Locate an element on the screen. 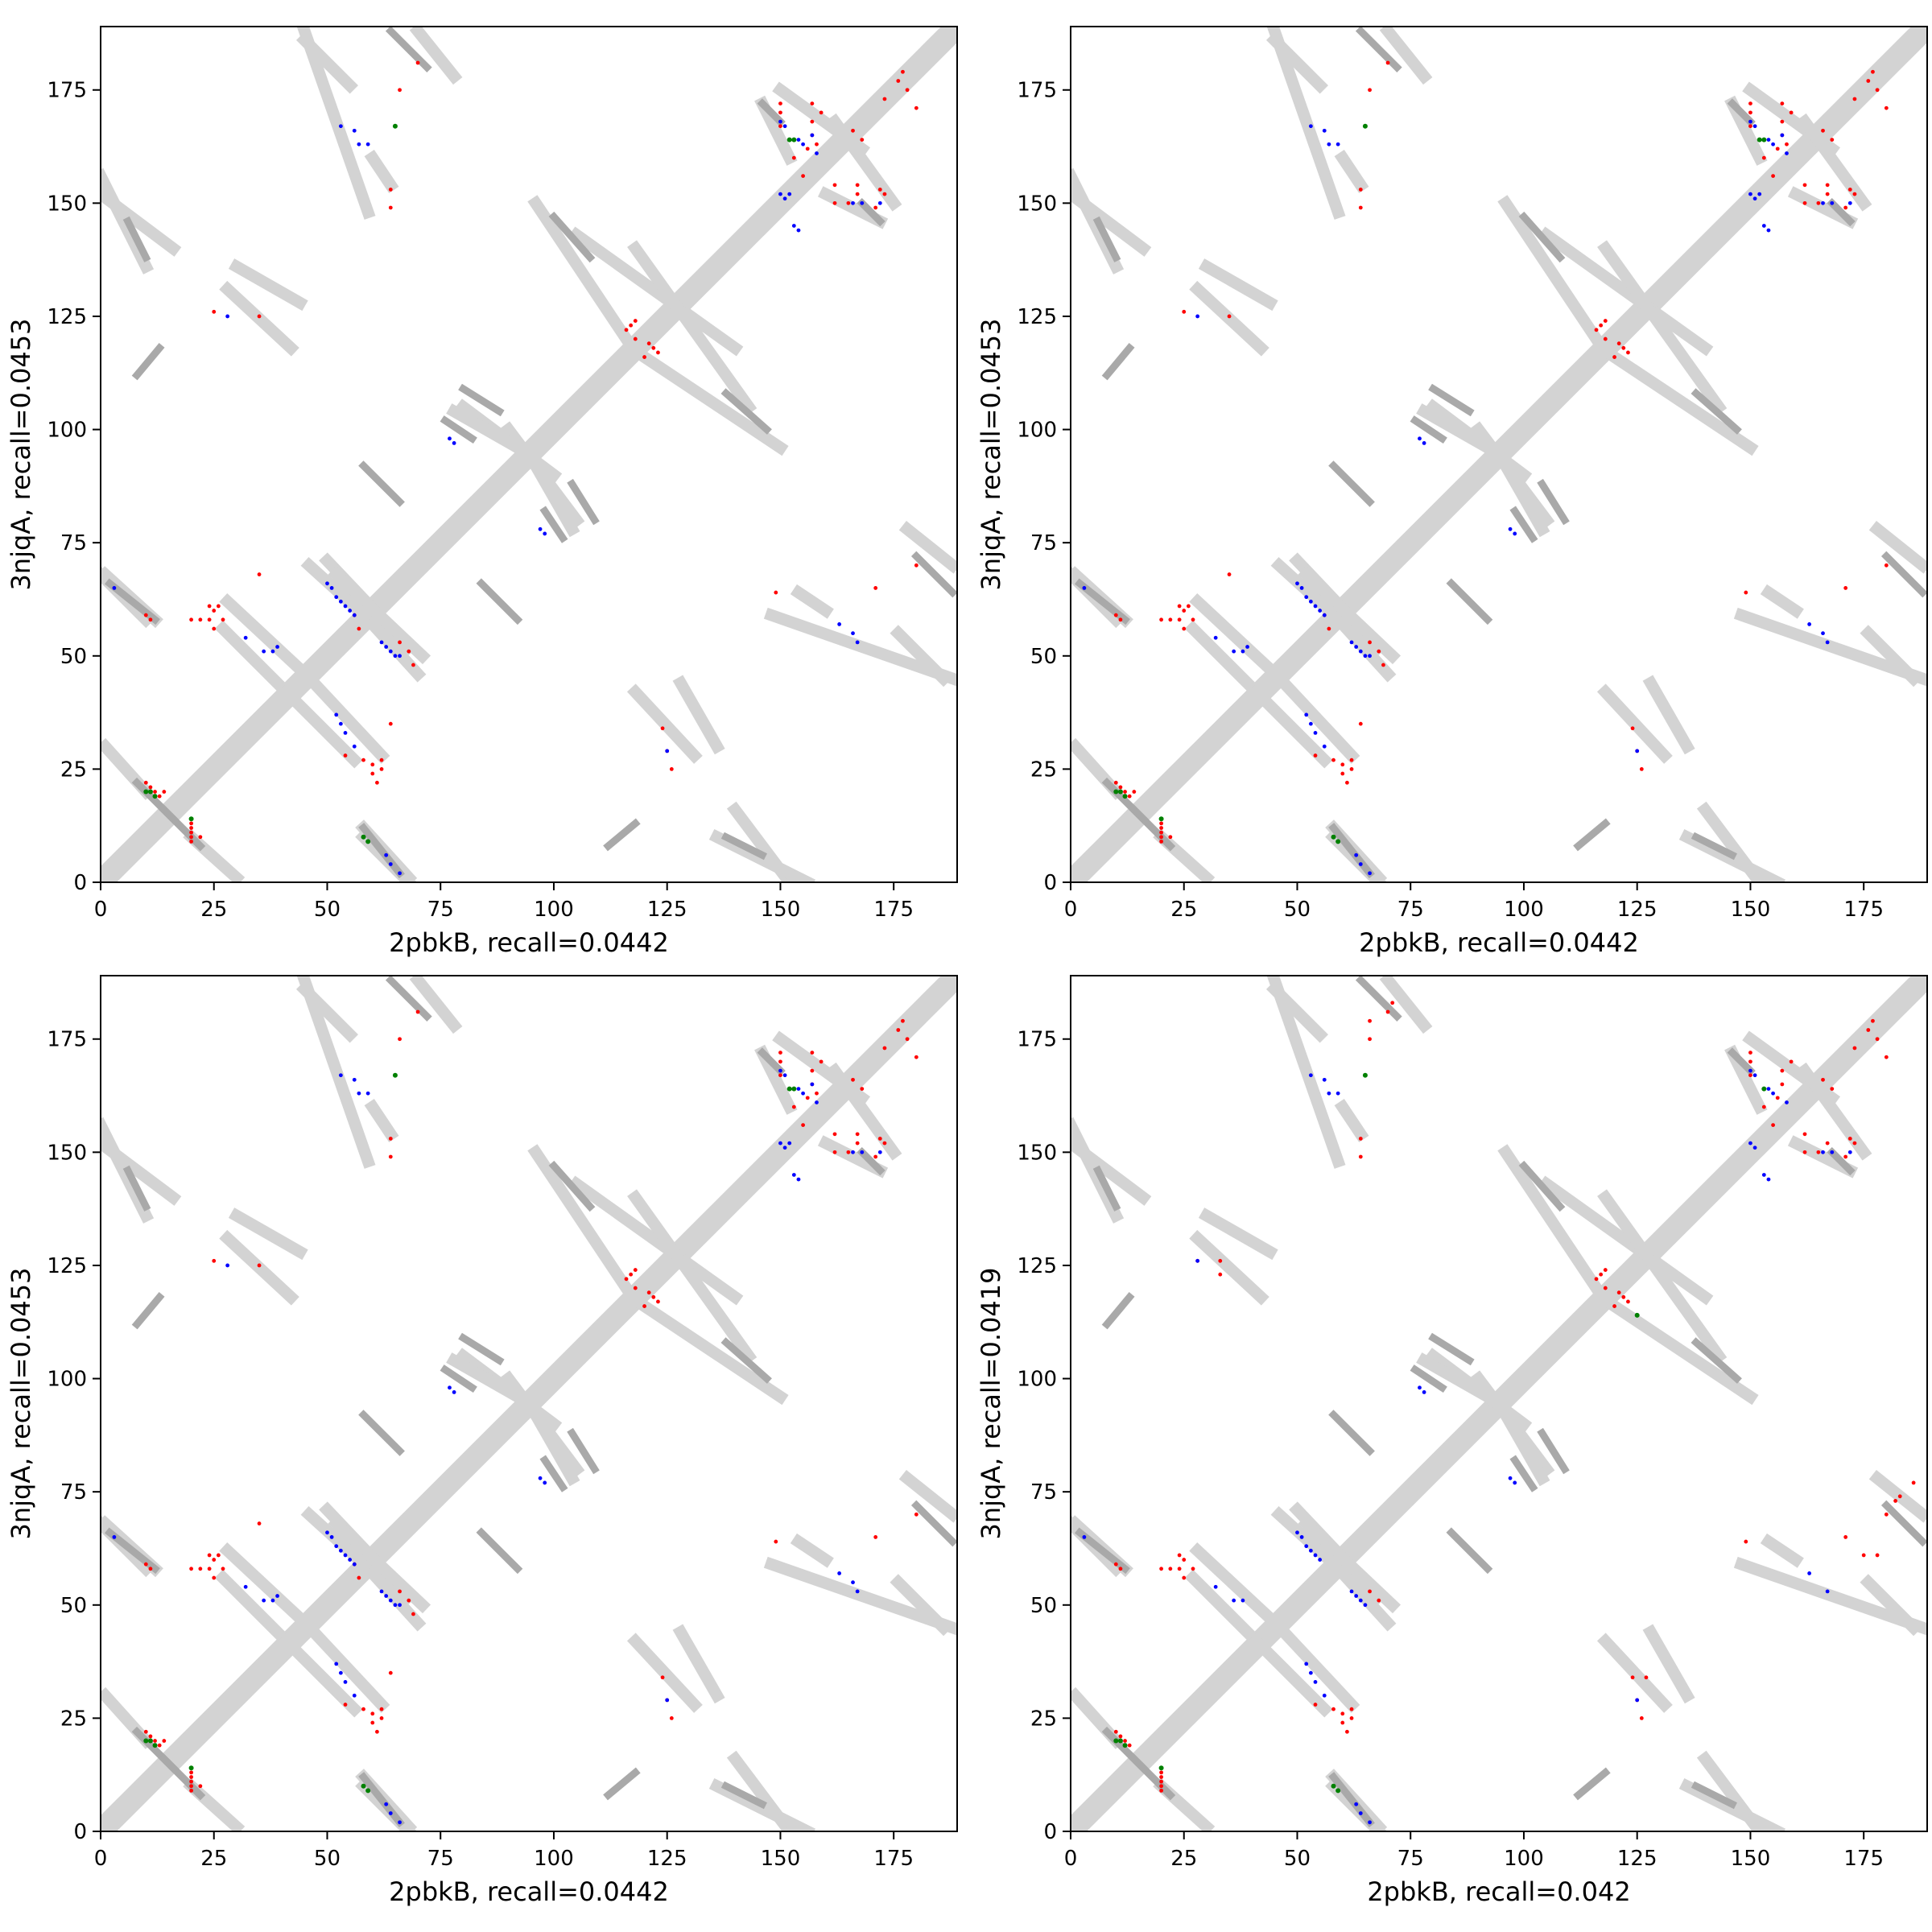 This screenshot has height=1932, width=1932. y-ticks: 0 25 50 75 100 125 150 175 is located at coordinates (1044, 487).